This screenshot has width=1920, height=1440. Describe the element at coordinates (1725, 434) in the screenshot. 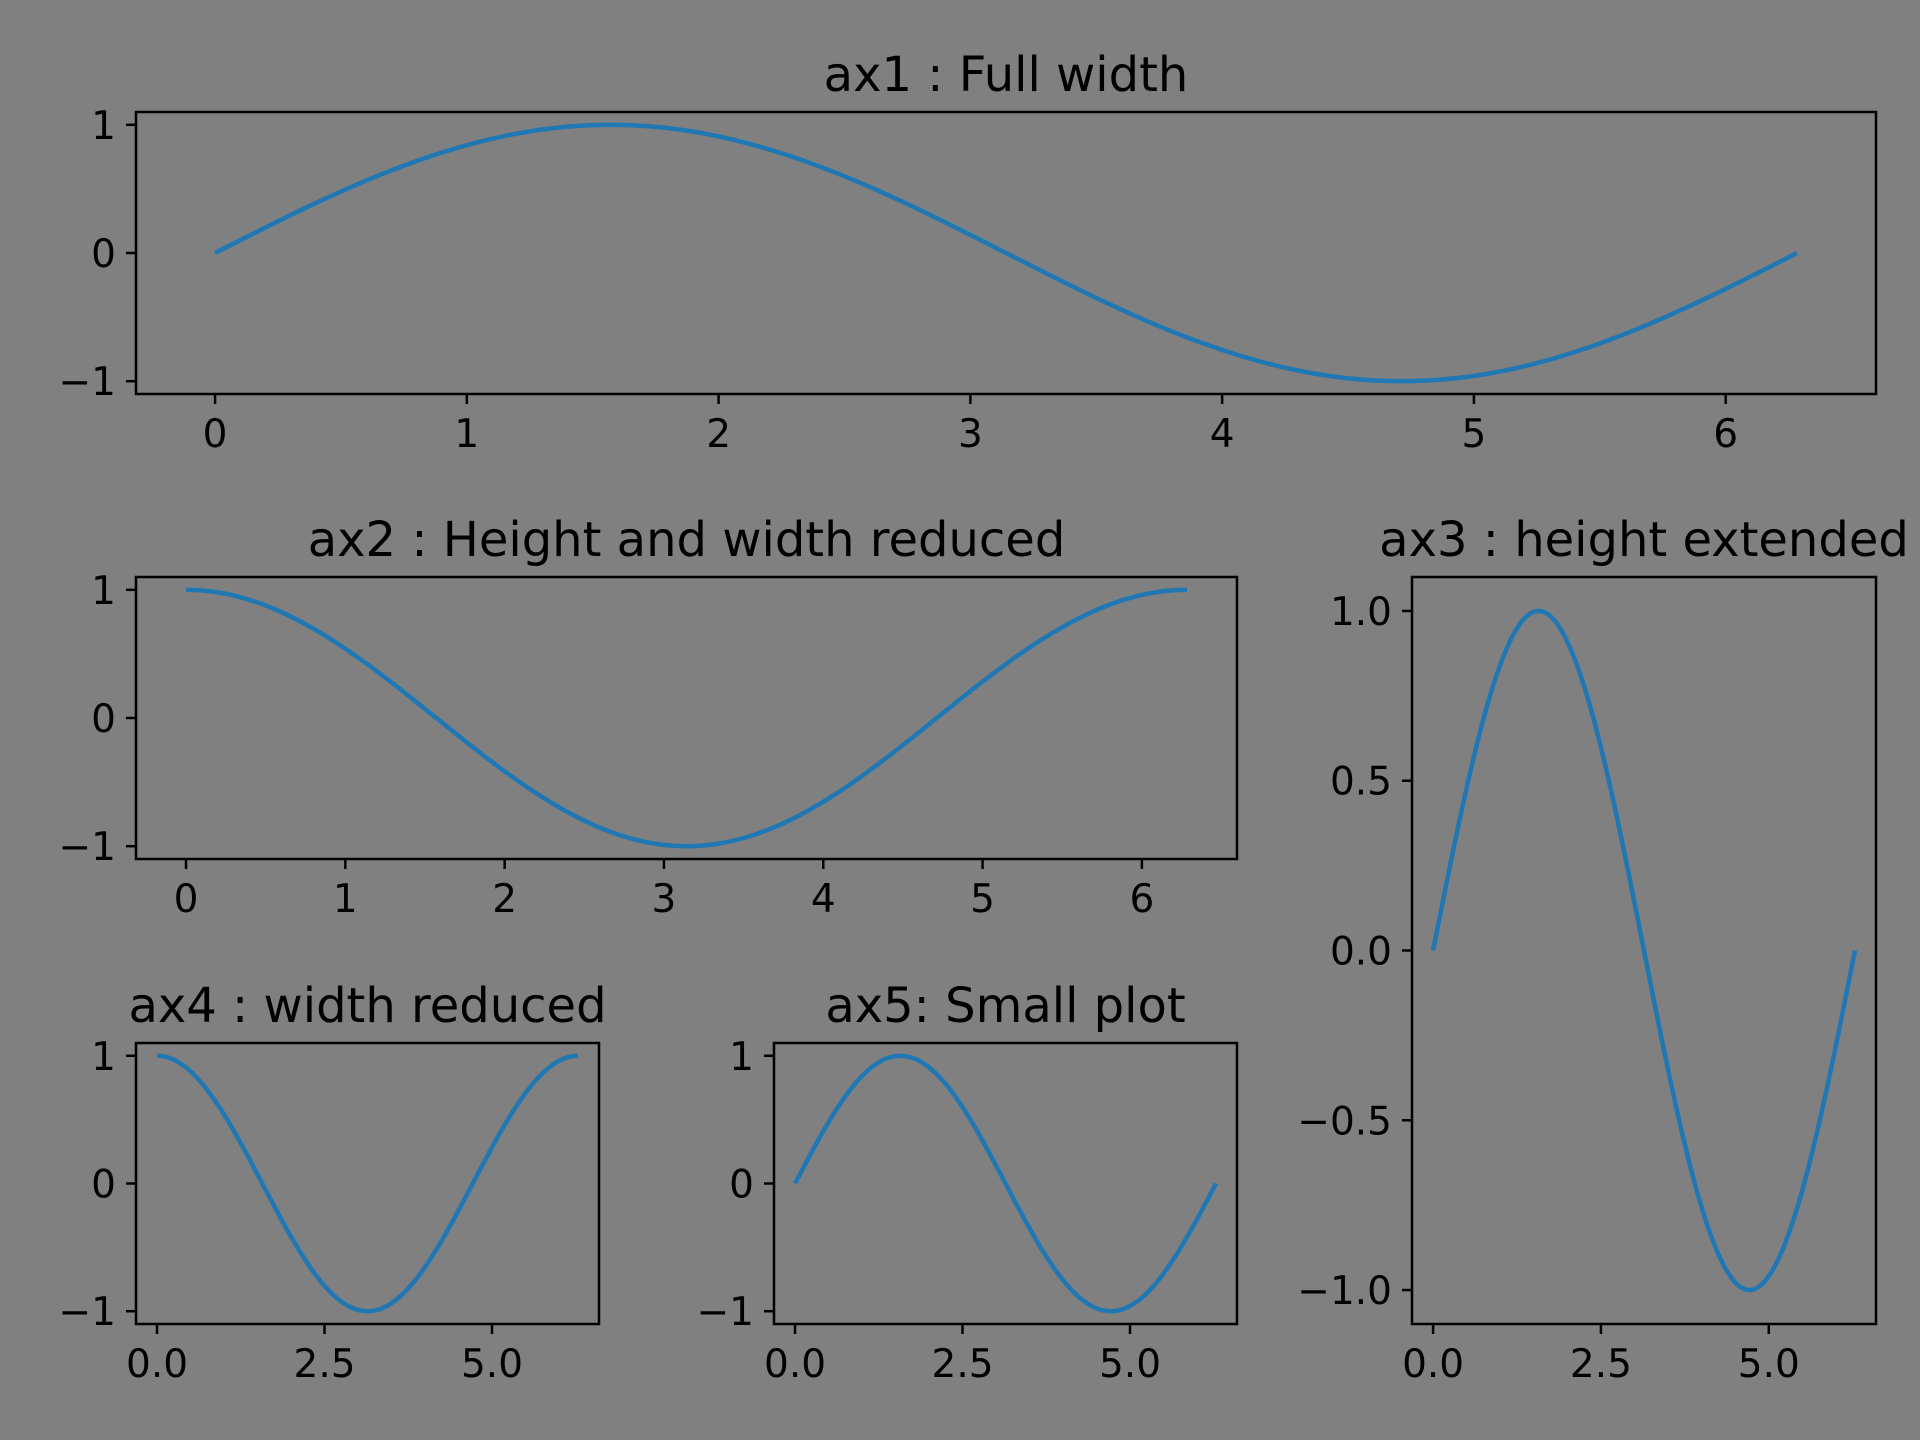

I see `ax1-x-tick-label: 6` at that location.